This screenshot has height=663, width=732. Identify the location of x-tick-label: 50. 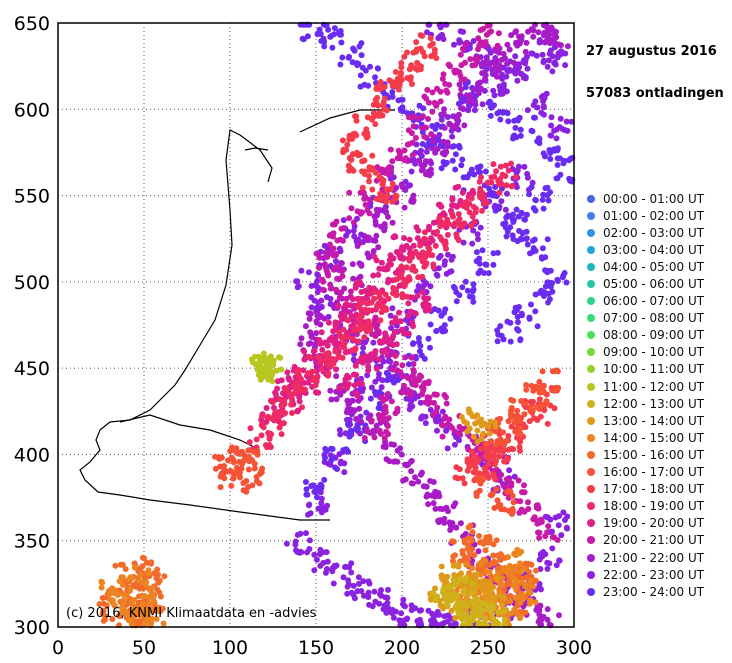
(144, 648).